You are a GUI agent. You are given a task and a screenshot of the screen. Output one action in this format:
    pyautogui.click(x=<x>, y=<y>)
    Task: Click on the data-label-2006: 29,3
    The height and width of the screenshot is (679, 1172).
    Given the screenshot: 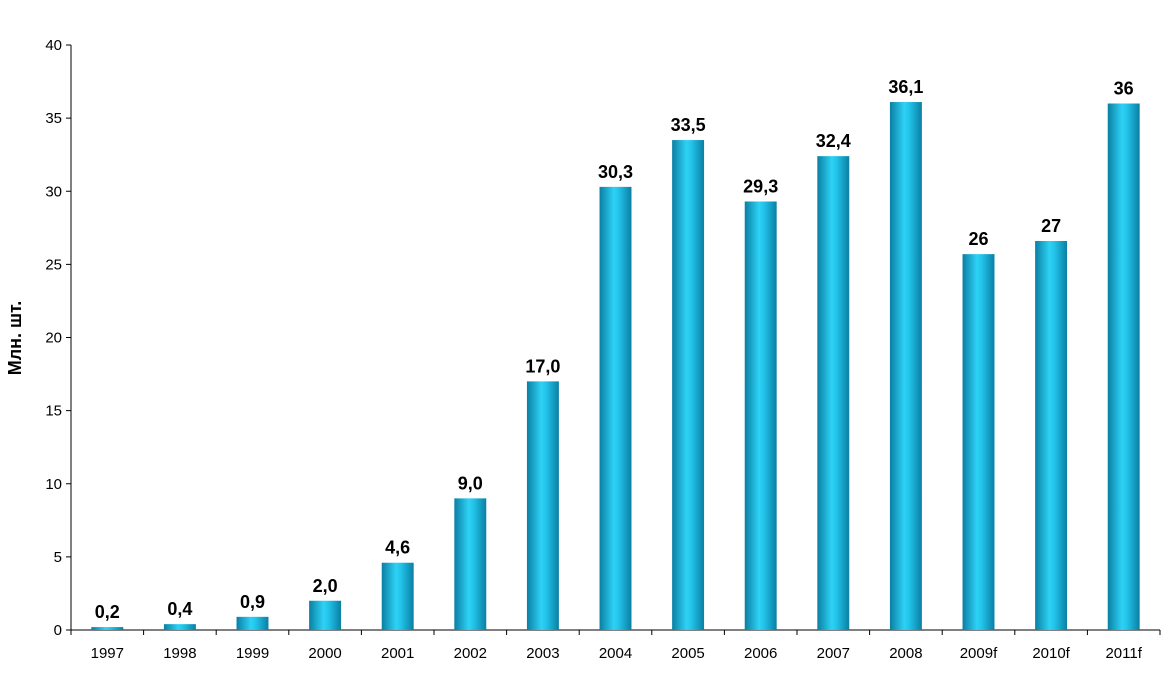 What is the action you would take?
    pyautogui.click(x=760, y=186)
    